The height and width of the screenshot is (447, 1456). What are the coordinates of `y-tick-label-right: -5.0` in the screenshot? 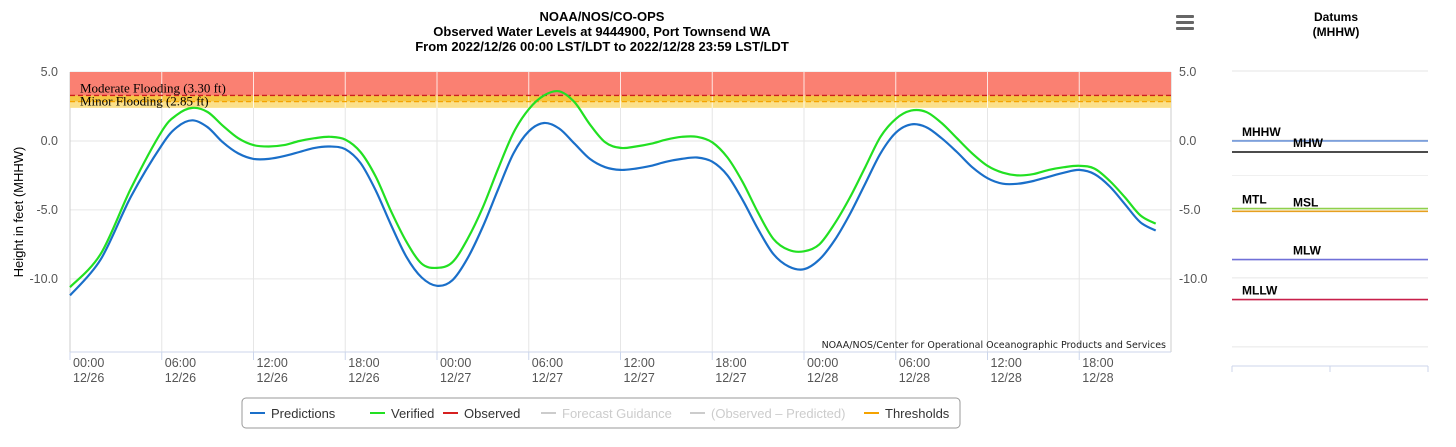 It's located at (1190, 210).